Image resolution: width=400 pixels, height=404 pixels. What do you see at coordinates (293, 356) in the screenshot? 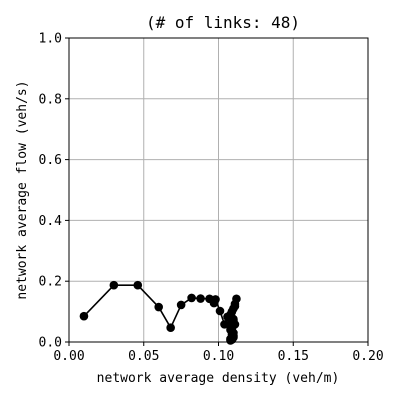
I see `x-tick-label: 0.15` at bounding box center [293, 356].